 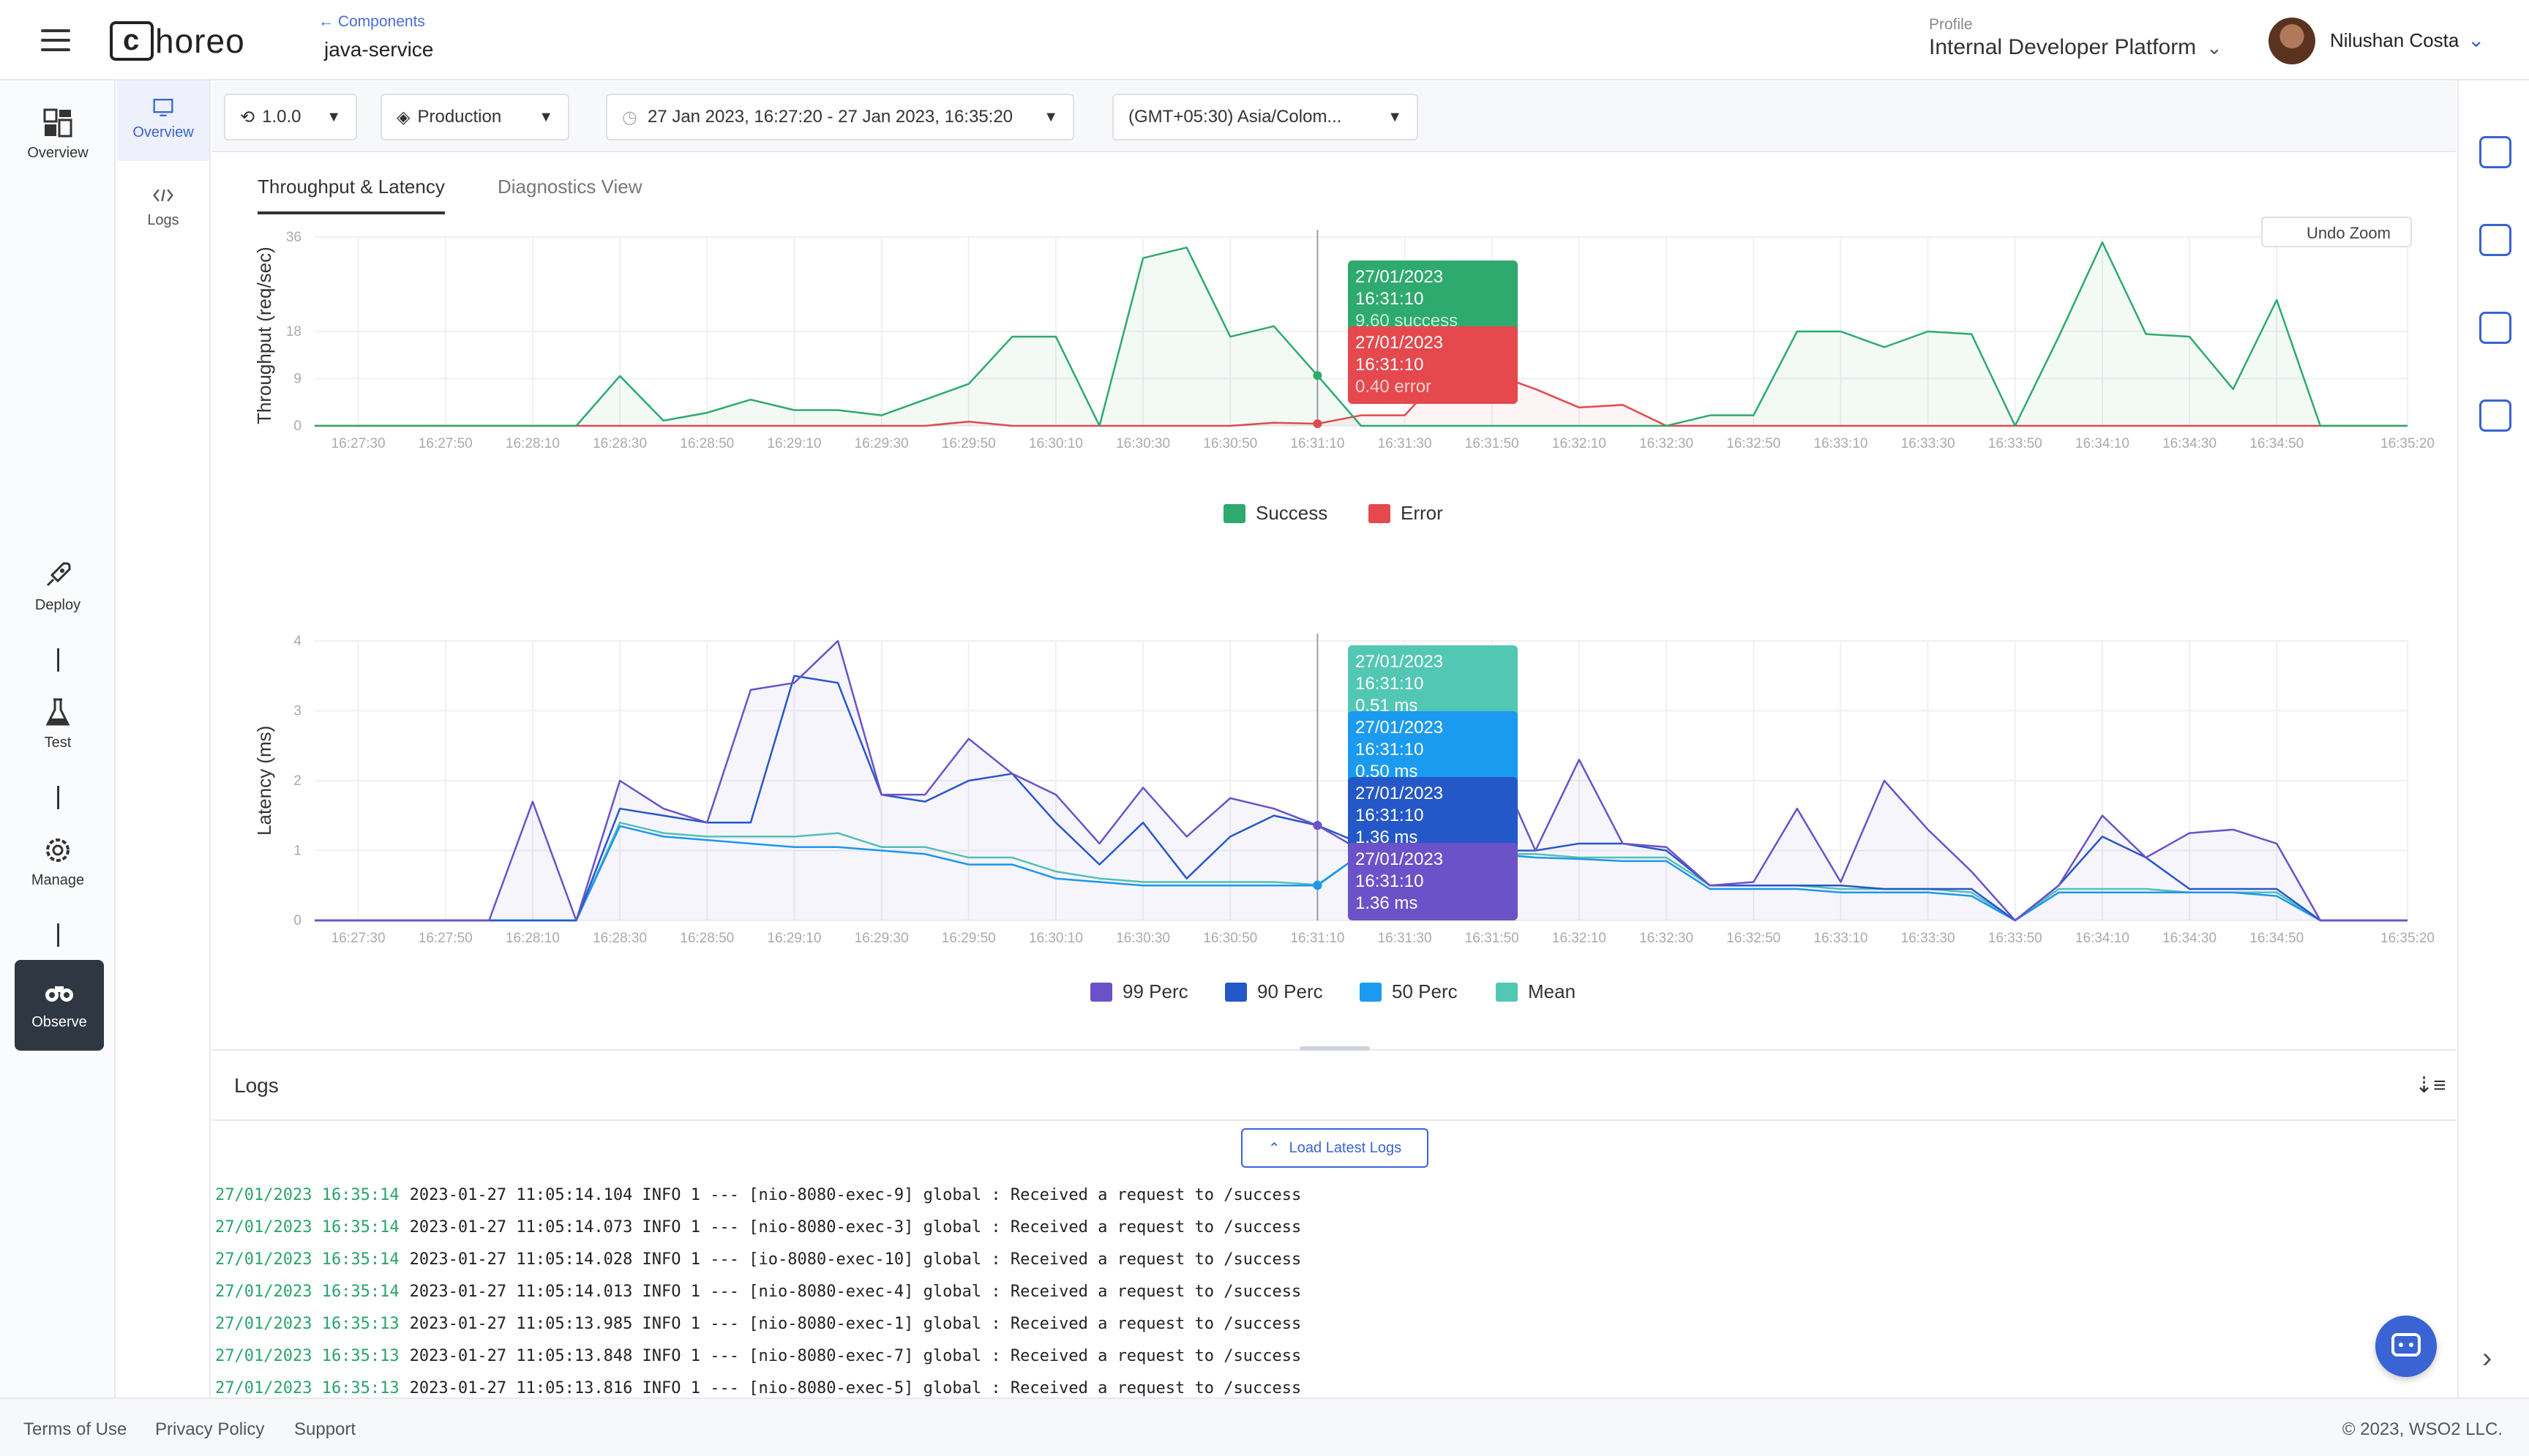 What do you see at coordinates (2394, 40) in the screenshot?
I see `user-name: Nilushan Costa` at bounding box center [2394, 40].